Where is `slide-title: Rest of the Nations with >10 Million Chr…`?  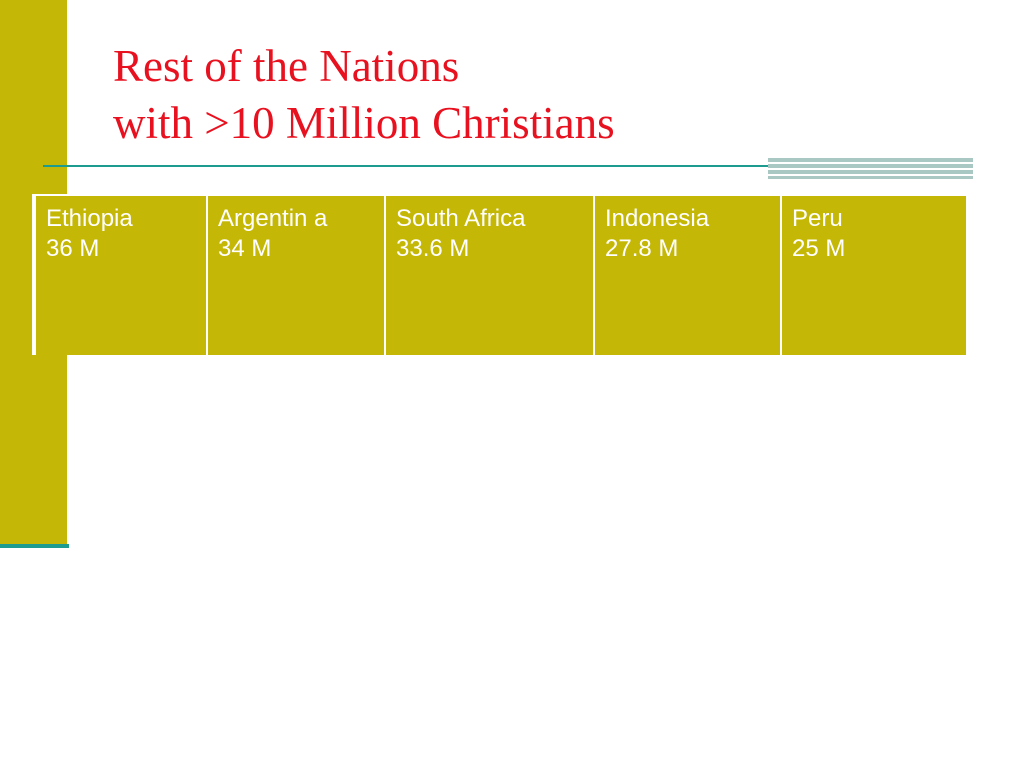
slide-title: Rest of the Nations with >10 Million Chr… is located at coordinates (364, 95).